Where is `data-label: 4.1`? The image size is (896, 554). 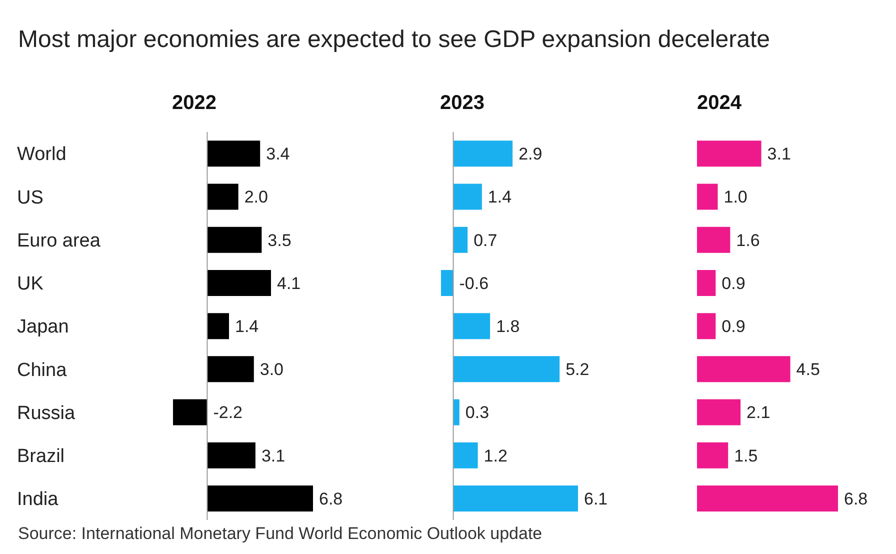
data-label: 4.1 is located at coordinates (289, 283).